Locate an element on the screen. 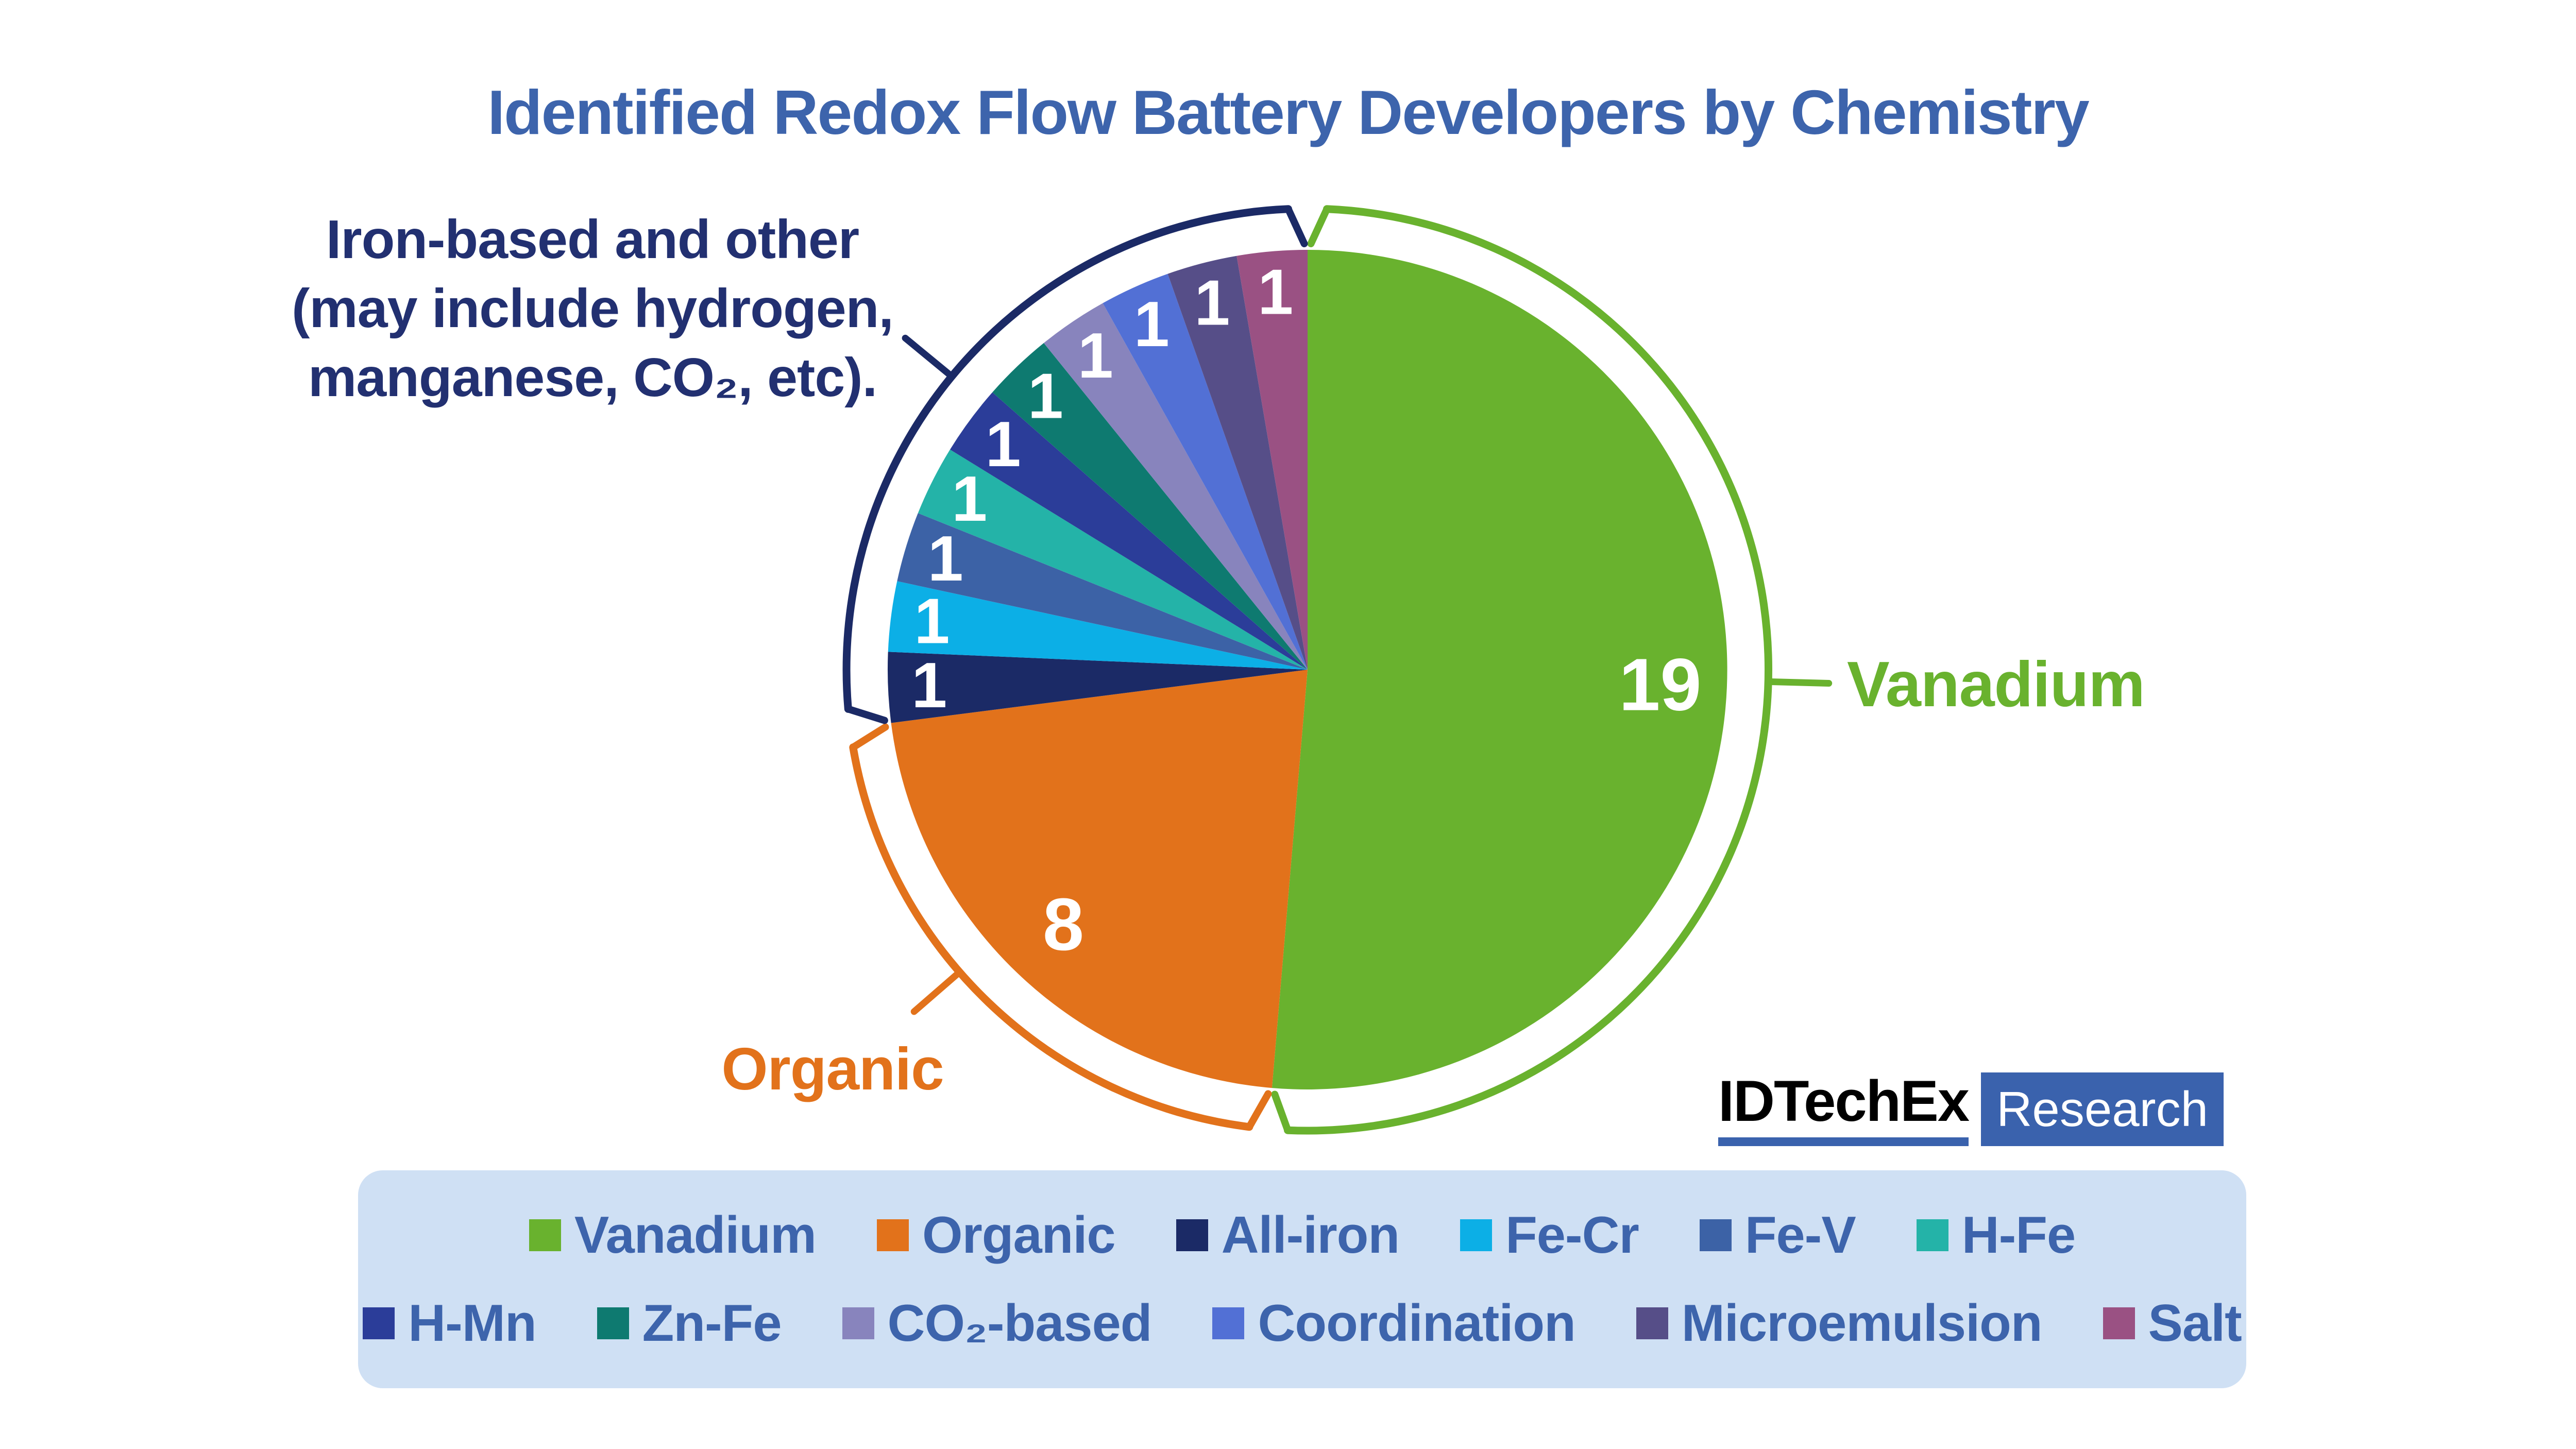  legend-item-CO₂-based: CO₂-based is located at coordinates (998, 1323).